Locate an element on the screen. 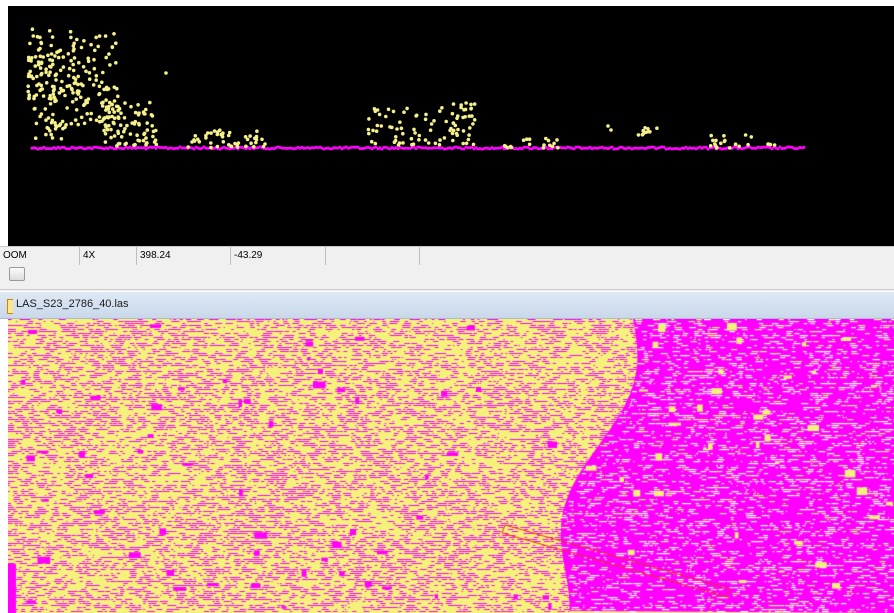 Image resolution: width=894 pixels, height=613 pixels. document-tab-bar: LAS_S23_2786_40.las is located at coordinates (447, 305).